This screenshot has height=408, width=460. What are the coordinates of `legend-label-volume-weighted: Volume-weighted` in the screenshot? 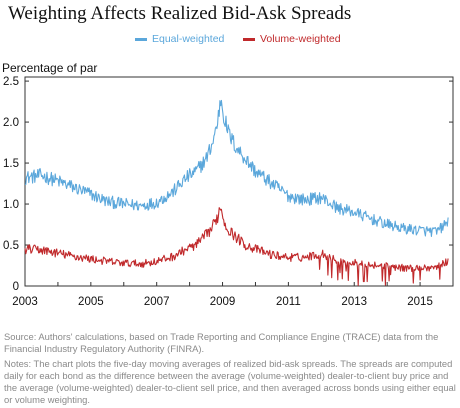 It's located at (300, 39).